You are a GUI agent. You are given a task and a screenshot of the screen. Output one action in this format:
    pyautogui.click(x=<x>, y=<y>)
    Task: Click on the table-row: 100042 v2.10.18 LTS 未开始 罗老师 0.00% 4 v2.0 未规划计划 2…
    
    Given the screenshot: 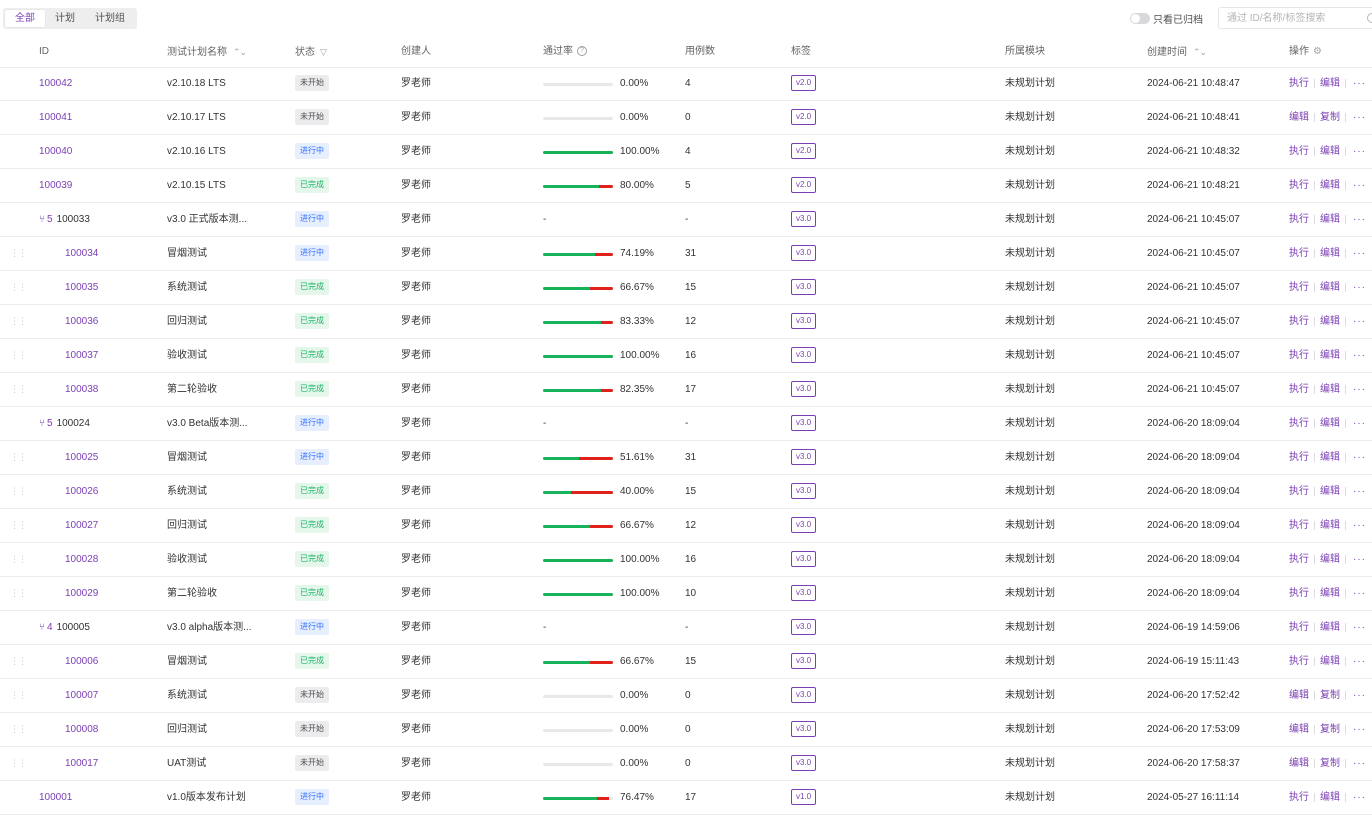 What is the action you would take?
    pyautogui.click(x=686, y=84)
    